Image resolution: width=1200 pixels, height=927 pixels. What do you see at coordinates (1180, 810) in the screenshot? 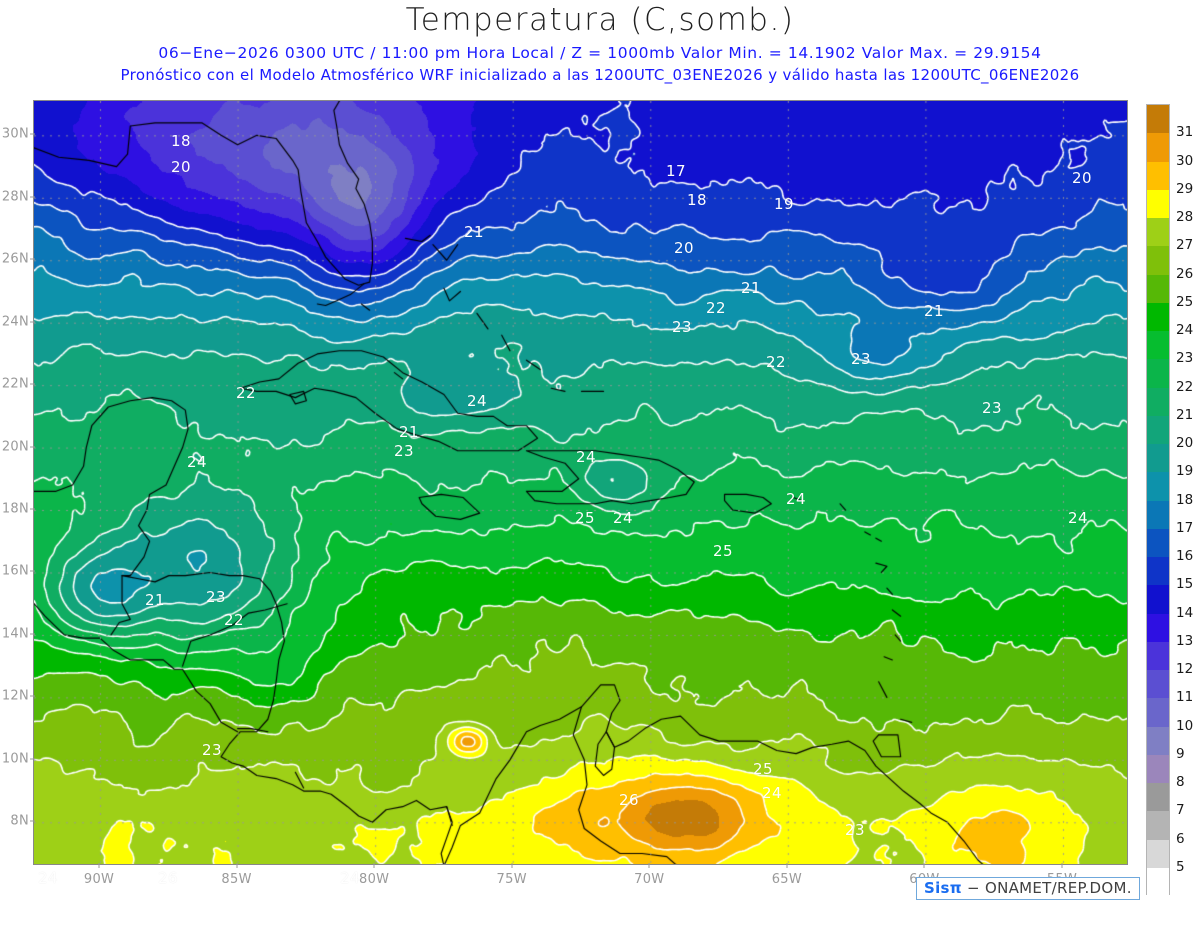
I see `colorbar-tick-label: 7` at bounding box center [1180, 810].